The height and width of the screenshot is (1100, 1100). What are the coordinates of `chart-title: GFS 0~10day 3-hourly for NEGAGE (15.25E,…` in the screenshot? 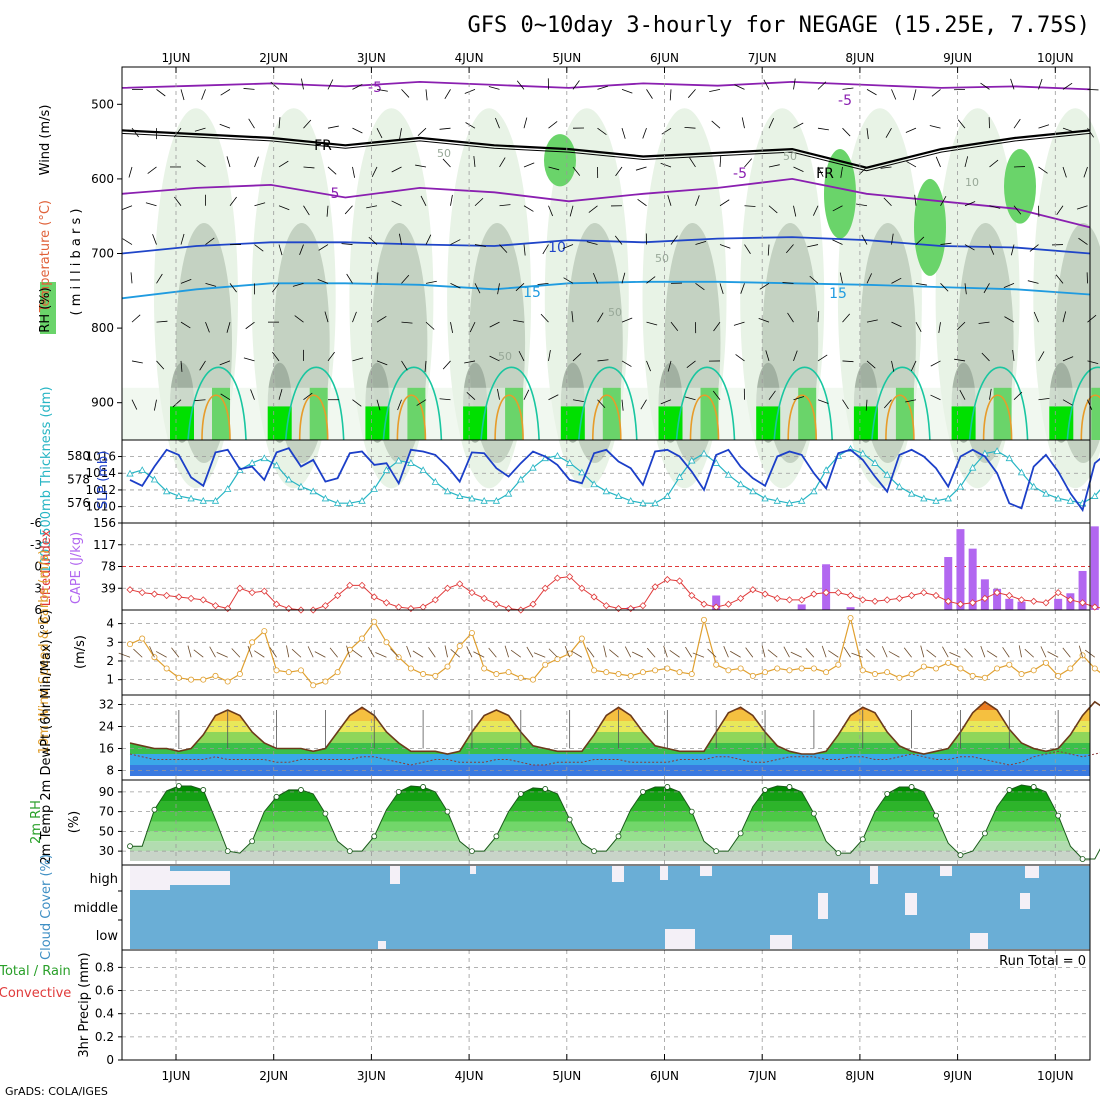 It's located at (778, 25).